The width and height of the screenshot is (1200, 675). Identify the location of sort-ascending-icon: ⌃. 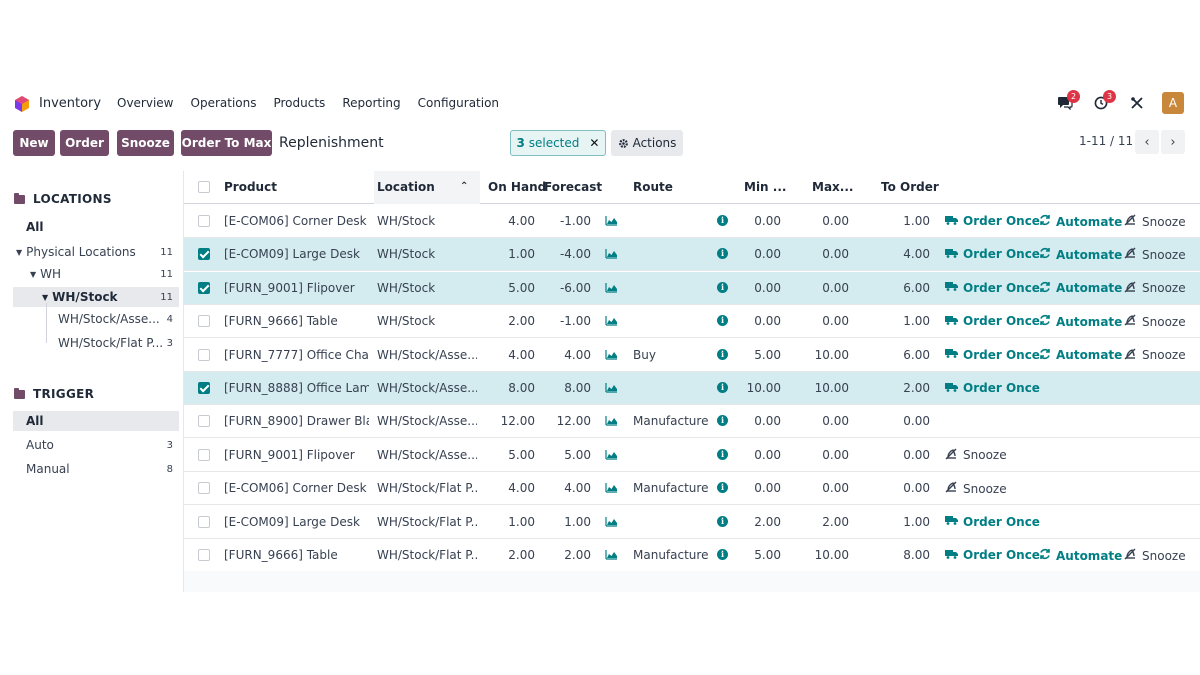
(464, 186).